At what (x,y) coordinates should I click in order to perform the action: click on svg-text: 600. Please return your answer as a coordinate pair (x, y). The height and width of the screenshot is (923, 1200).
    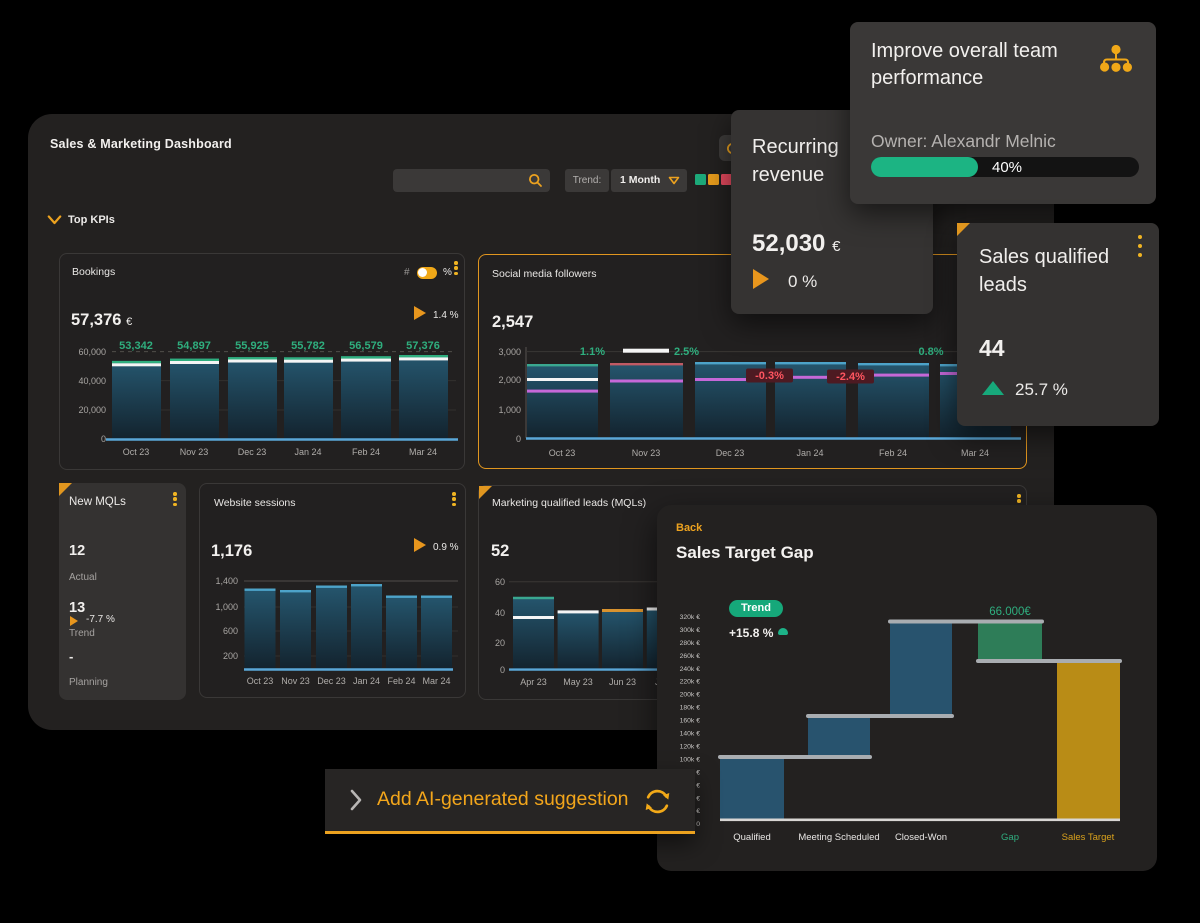
    Looking at the image, I should click on (230, 631).